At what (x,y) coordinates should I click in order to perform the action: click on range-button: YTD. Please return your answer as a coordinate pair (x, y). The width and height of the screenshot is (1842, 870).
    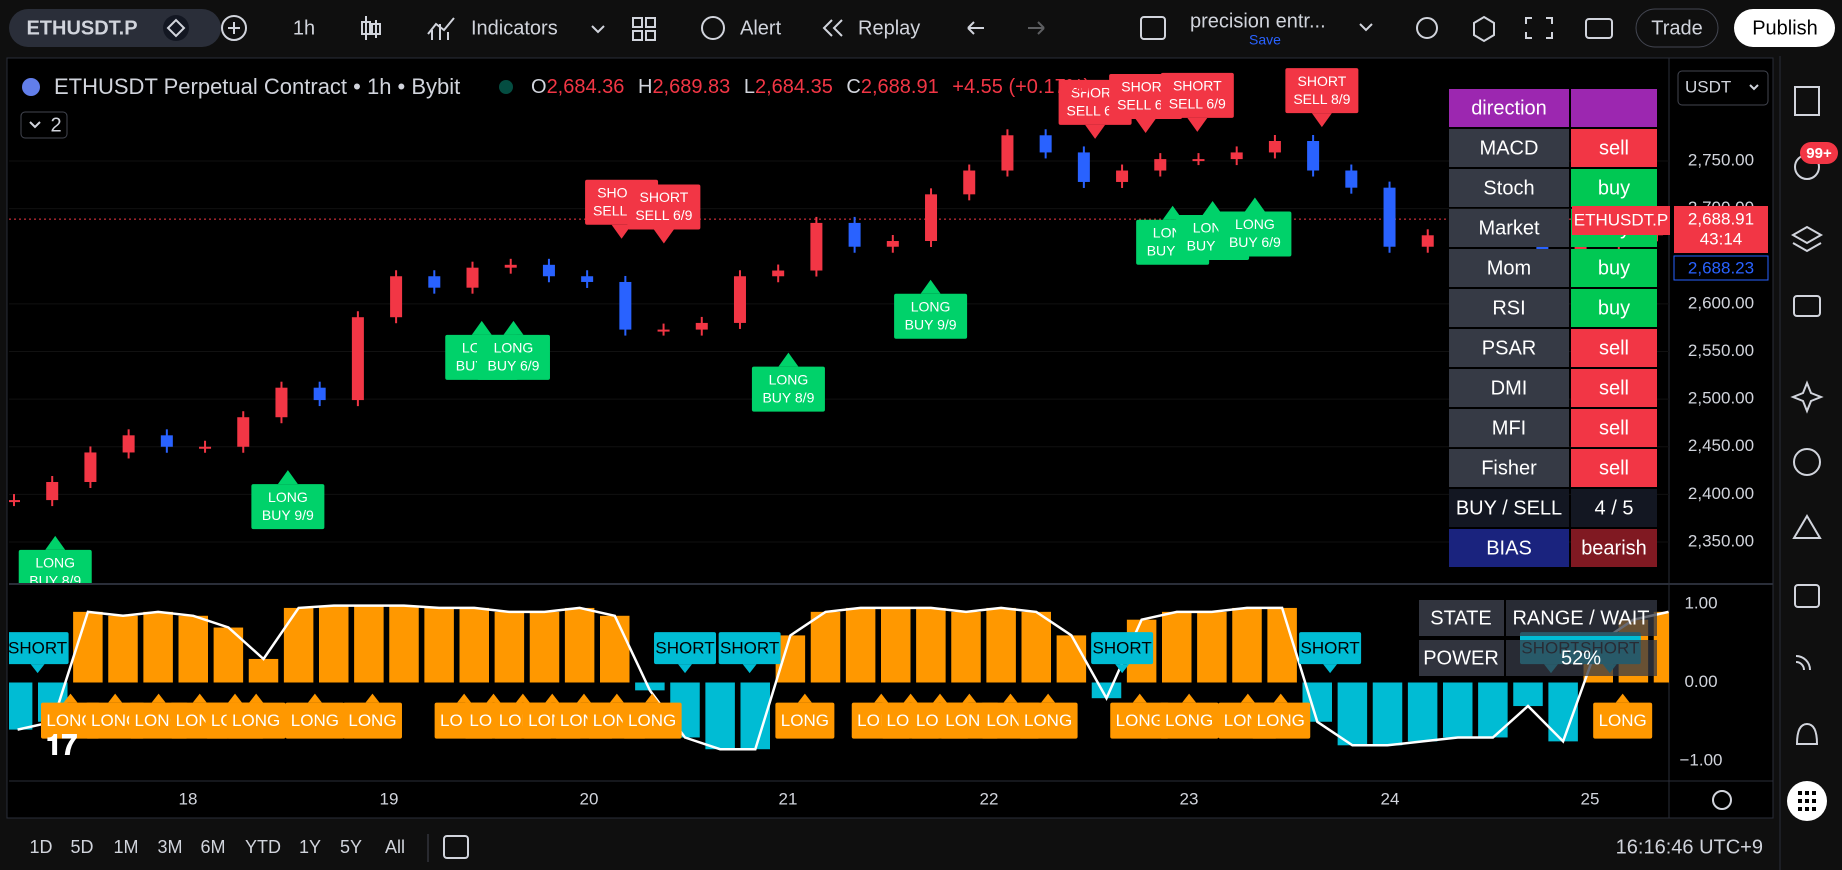
    Looking at the image, I should click on (263, 847).